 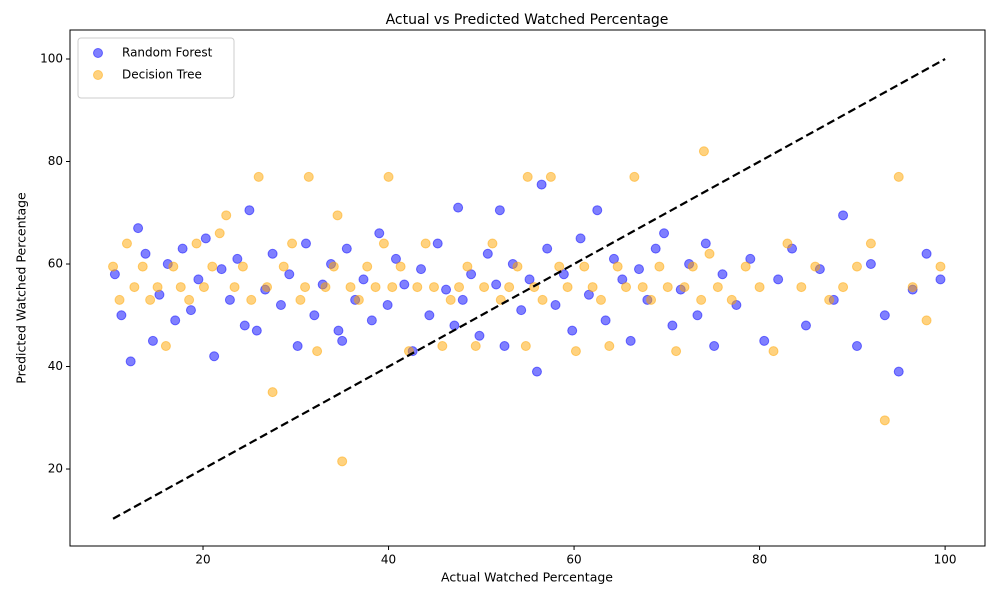 What do you see at coordinates (162, 75) in the screenshot?
I see `legend-label: Decision Tree` at bounding box center [162, 75].